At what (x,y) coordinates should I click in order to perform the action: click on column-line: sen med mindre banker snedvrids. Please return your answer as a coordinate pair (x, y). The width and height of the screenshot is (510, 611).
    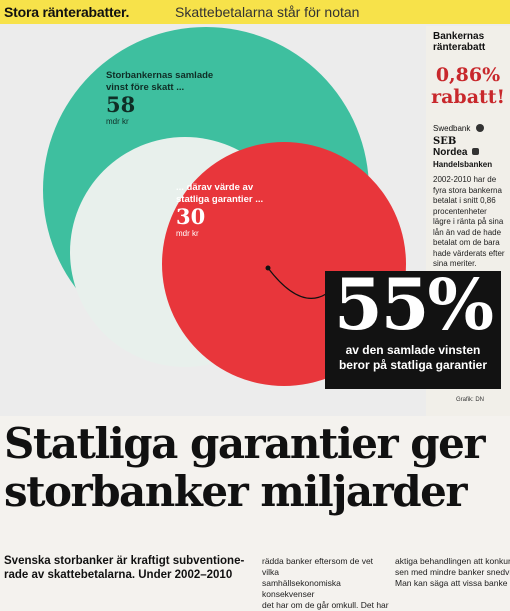
    Looking at the image, I should click on (452, 572).